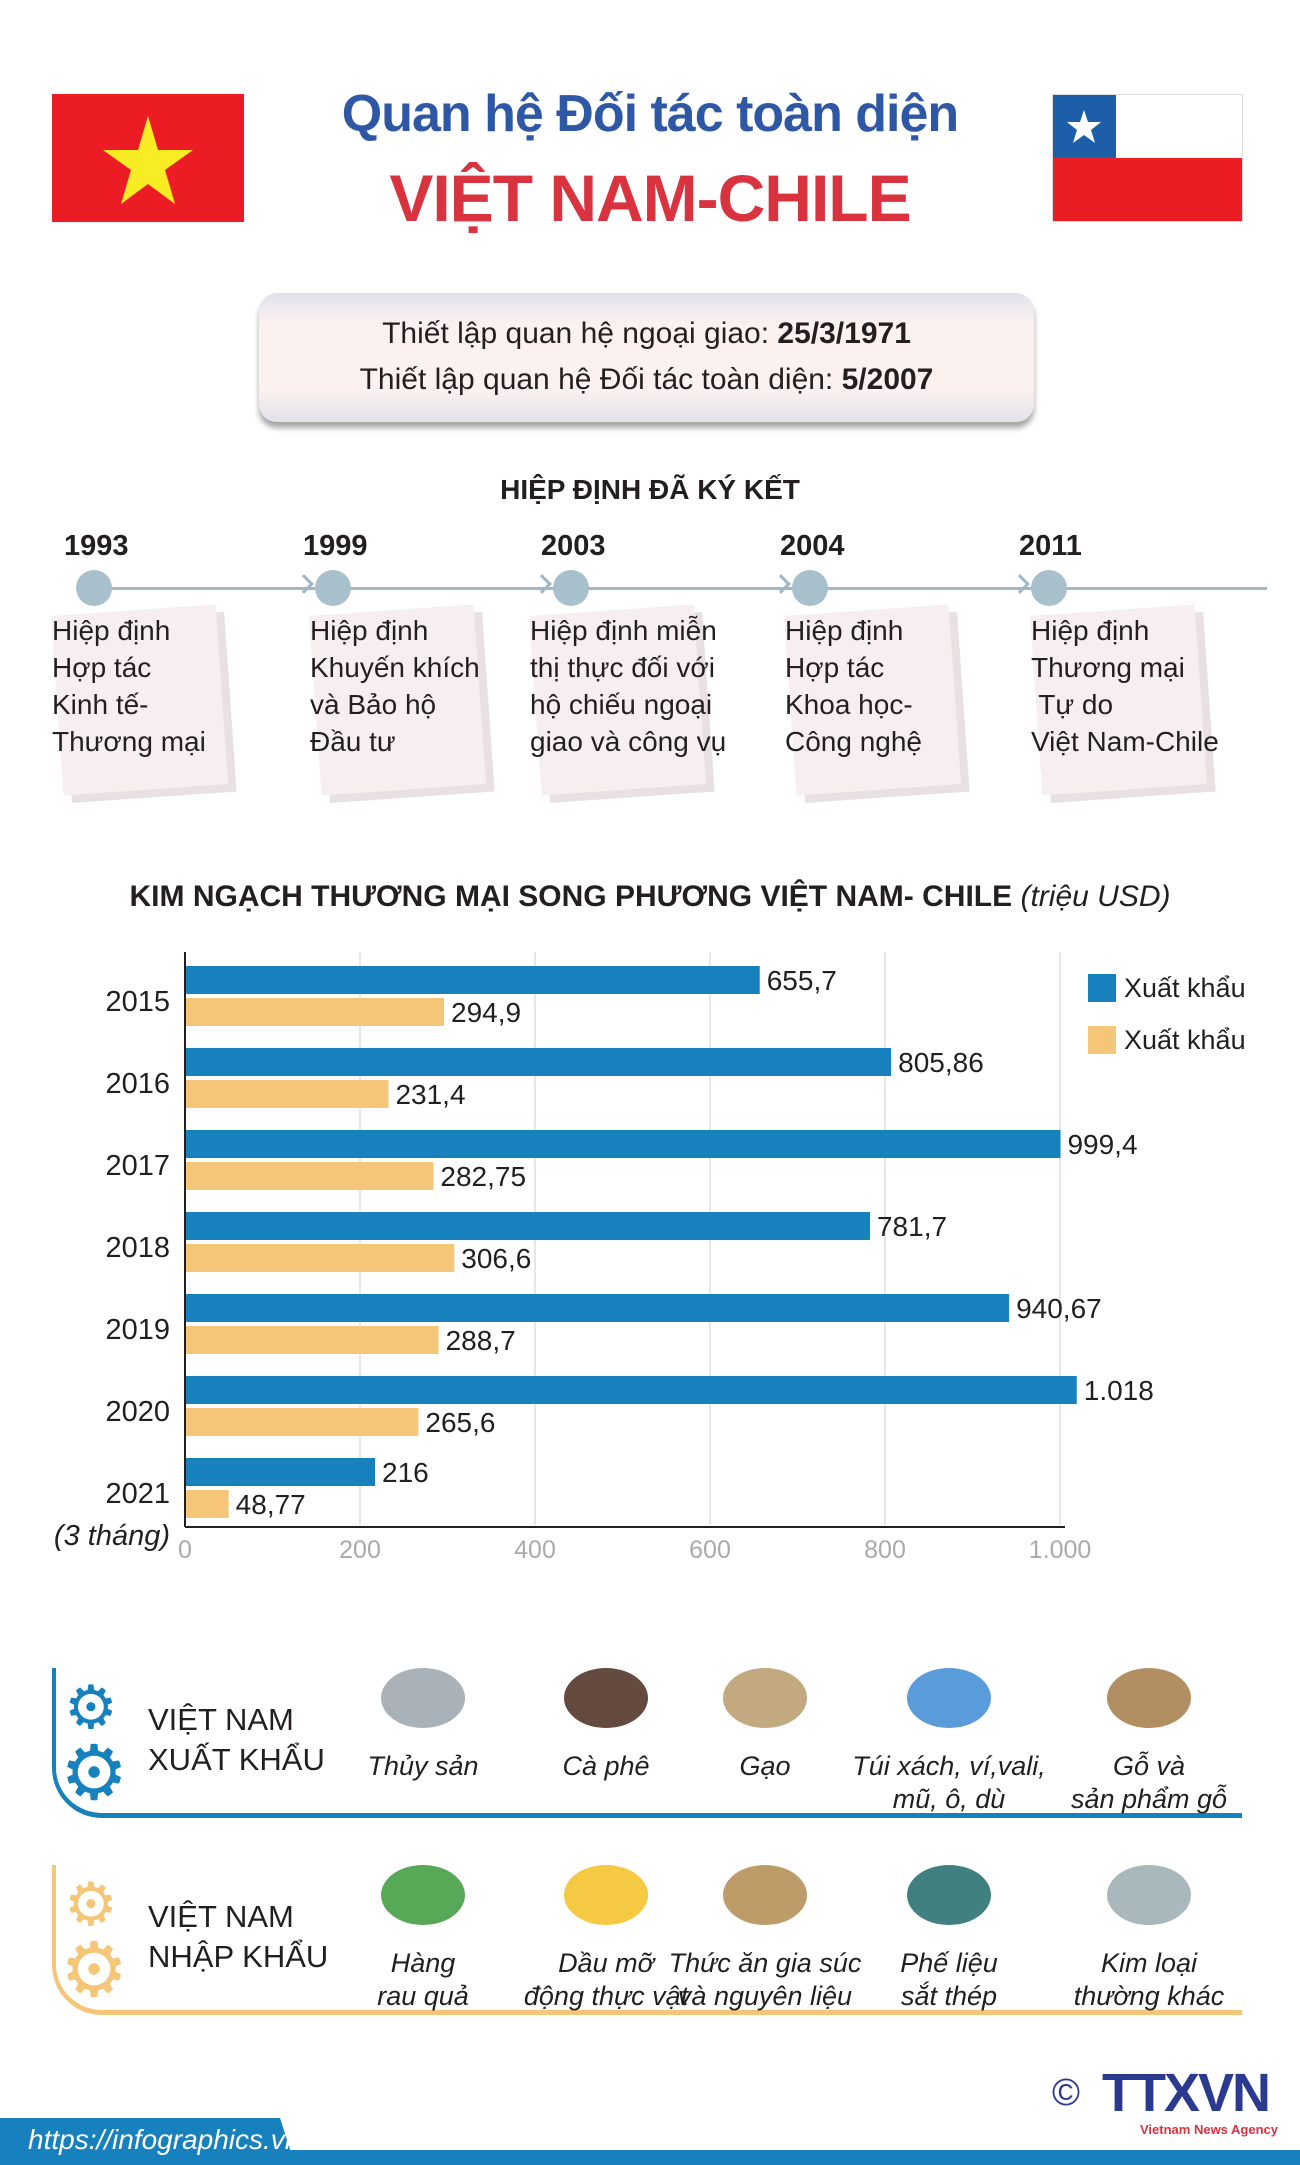 The height and width of the screenshot is (2165, 1300). Describe the element at coordinates (1066, 2093) in the screenshot. I see `copyright-icon: ©` at that location.